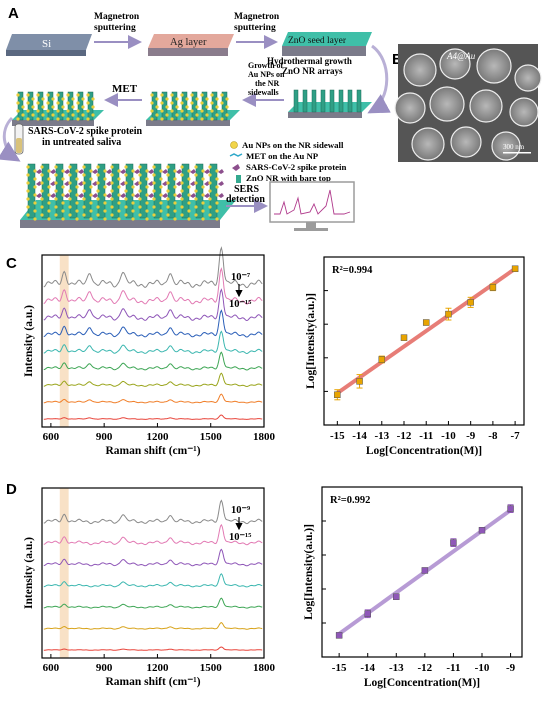  Describe the element at coordinates (312, 206) in the screenshot. I see `monitor-icon` at that location.